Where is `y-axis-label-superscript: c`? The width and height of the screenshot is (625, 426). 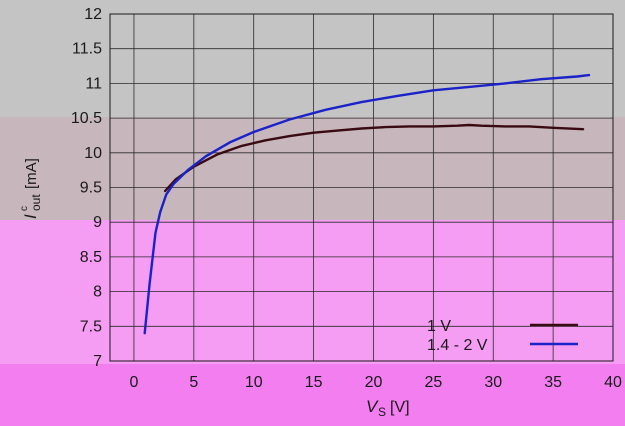
y-axis-label-superscript: c is located at coordinates (24, 208).